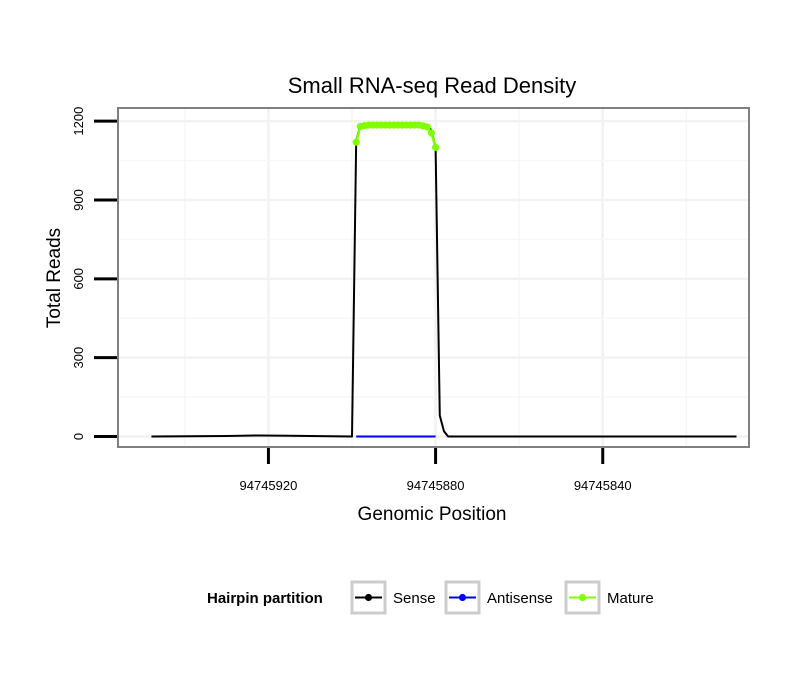 The image size is (810, 690). What do you see at coordinates (520, 598) in the screenshot?
I see `legend-label: Antisense` at bounding box center [520, 598].